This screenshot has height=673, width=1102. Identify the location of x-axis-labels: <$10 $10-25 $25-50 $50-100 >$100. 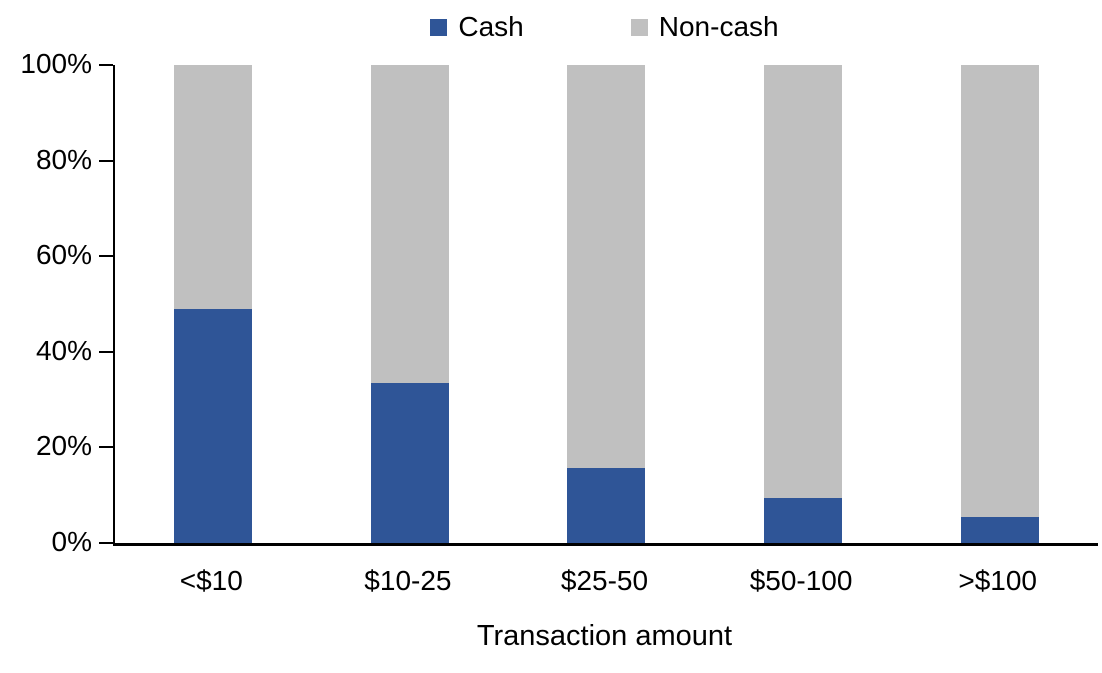
(604, 581).